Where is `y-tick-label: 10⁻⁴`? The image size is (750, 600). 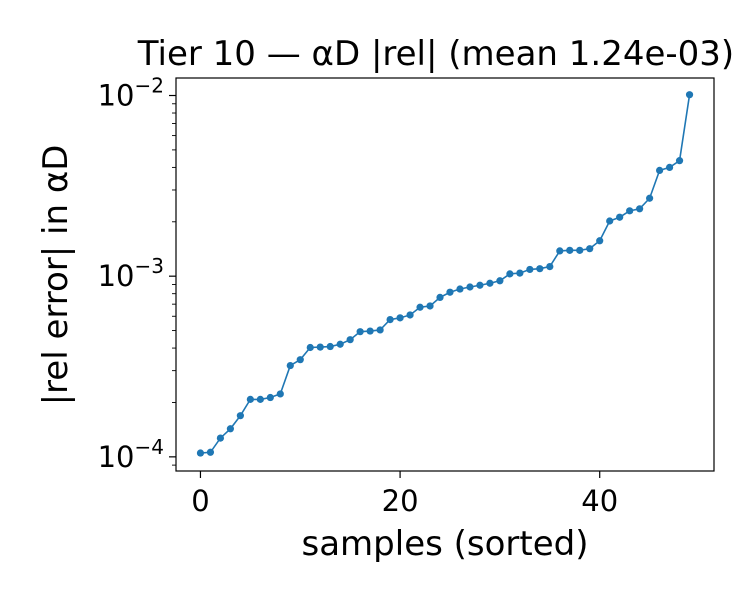 y-tick-label: 10⁻⁴ is located at coordinates (131, 454).